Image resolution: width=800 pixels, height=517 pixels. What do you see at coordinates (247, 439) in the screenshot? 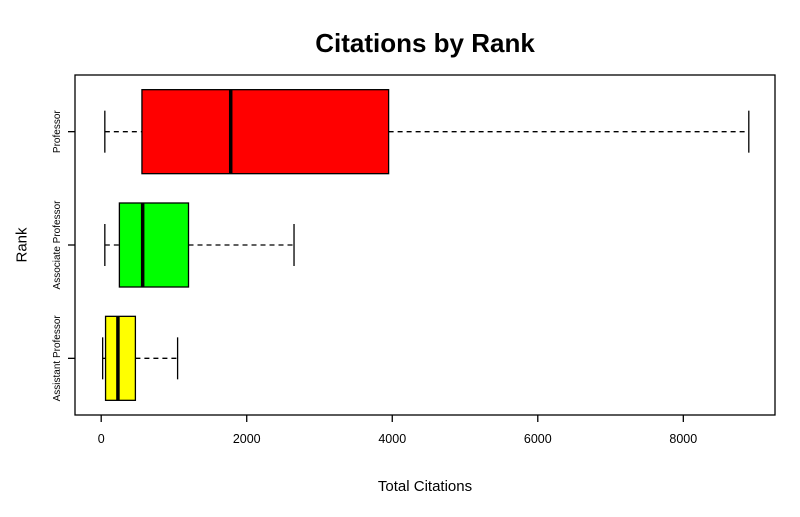
I see `x-tick-label: 2000` at bounding box center [247, 439].